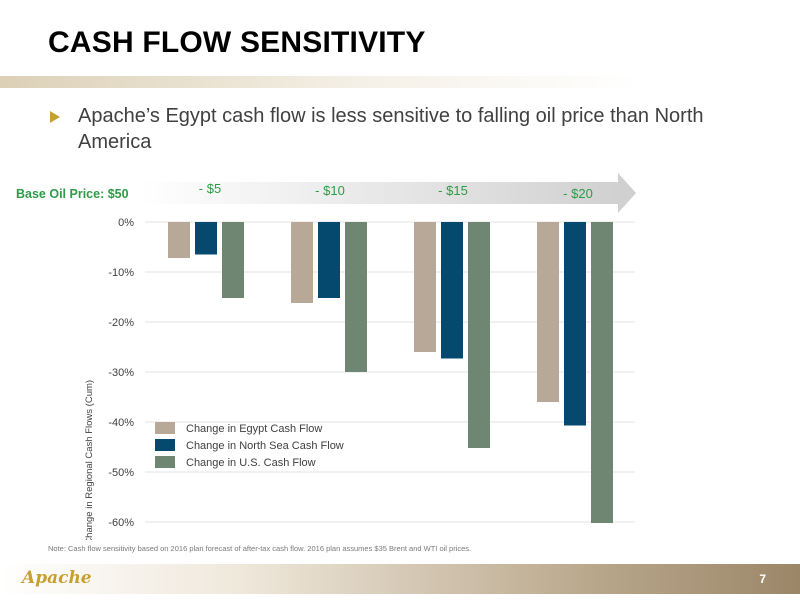 The height and width of the screenshot is (600, 800). What do you see at coordinates (126, 223) in the screenshot?
I see `y-tick-label: 0%` at bounding box center [126, 223].